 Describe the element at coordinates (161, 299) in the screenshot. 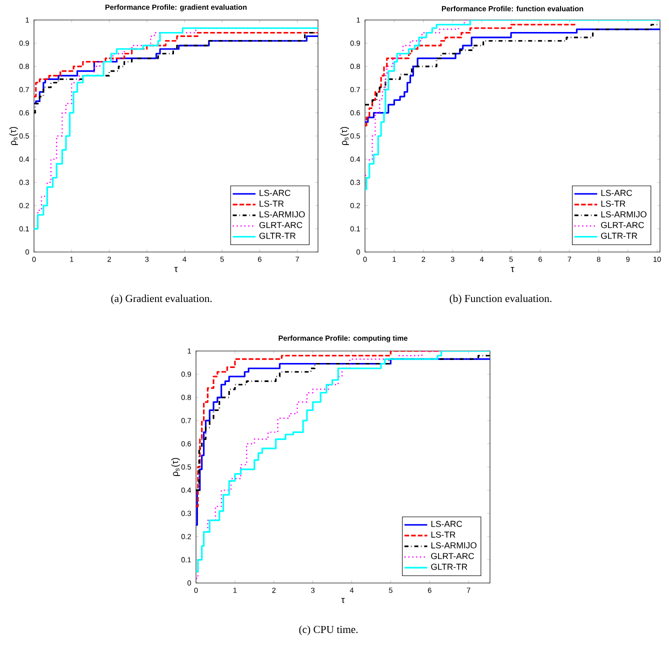

I see `text: (a) Gradient evaluation.` at that location.